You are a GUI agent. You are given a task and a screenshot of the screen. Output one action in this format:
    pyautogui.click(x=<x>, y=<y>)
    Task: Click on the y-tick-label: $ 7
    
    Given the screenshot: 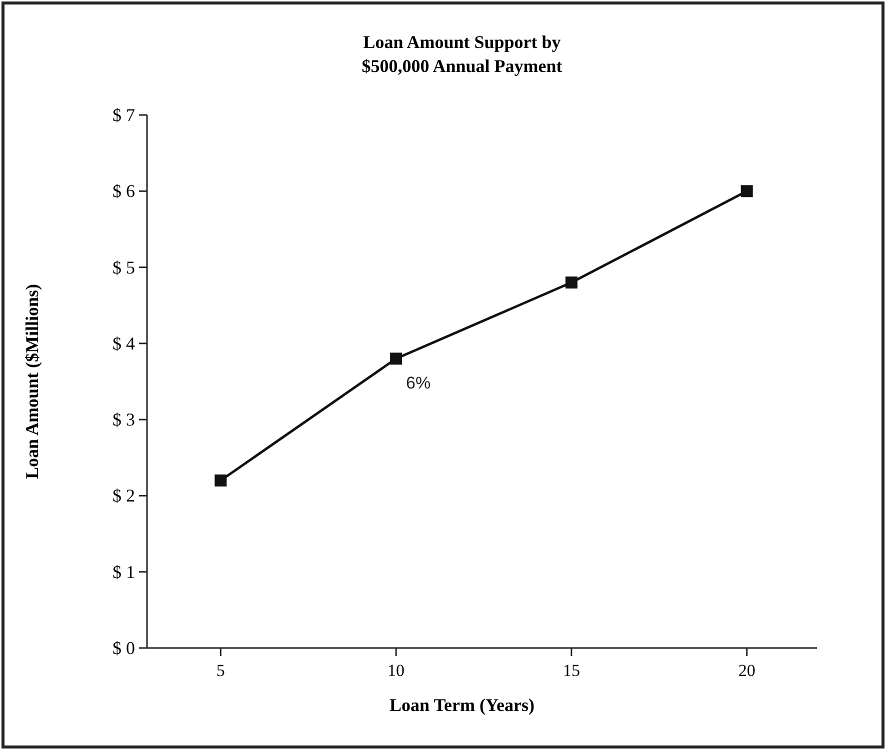 What is the action you would take?
    pyautogui.click(x=123, y=115)
    